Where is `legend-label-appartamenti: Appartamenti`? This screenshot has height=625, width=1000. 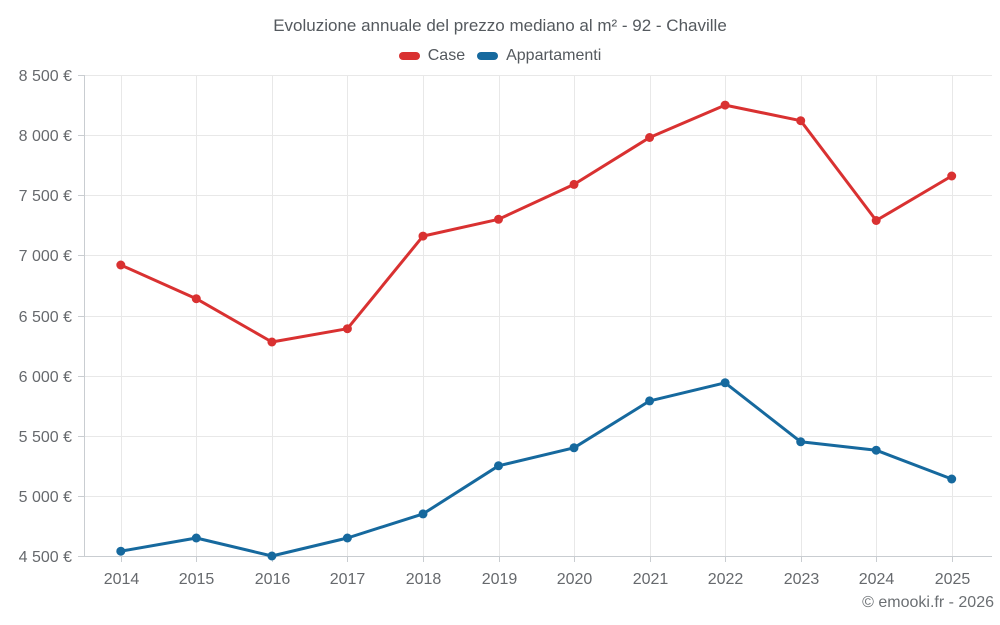
legend-label-appartamenti: Appartamenti is located at coordinates (554, 55).